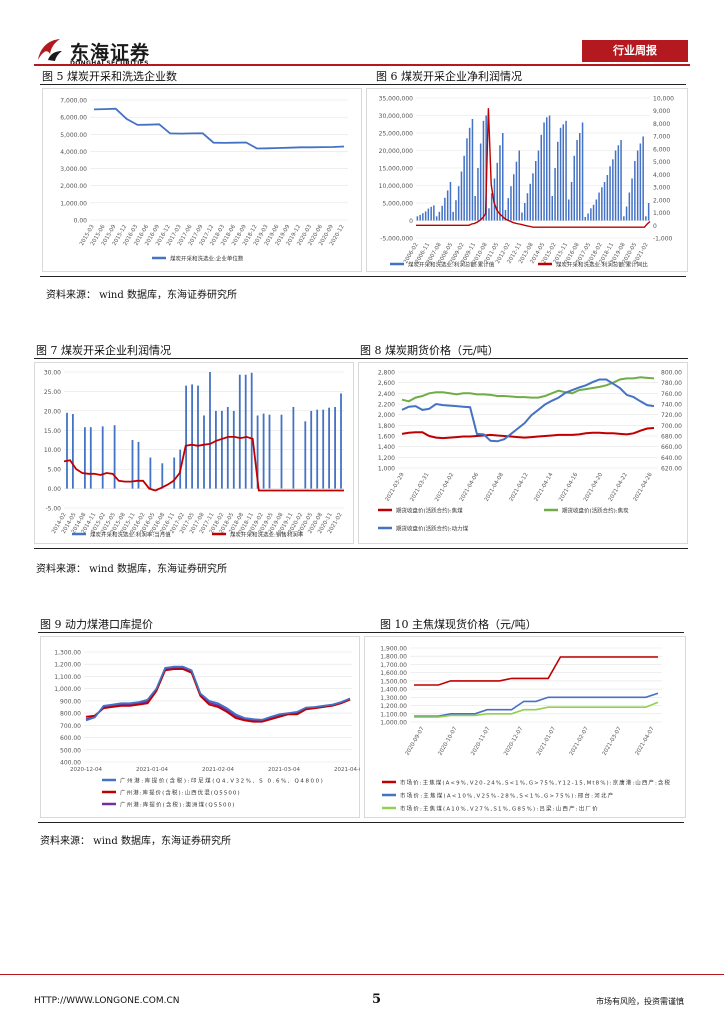 The width and height of the screenshot is (724, 1024). Describe the element at coordinates (73, 101) in the screenshot. I see `y-tick-label: 7,000.00` at that location.